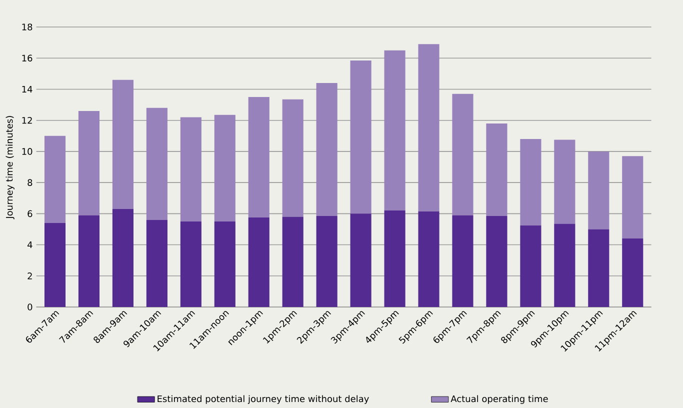  Describe the element at coordinates (263, 399) in the screenshot. I see `legend-label: Estimated potential journey time without delay` at that location.